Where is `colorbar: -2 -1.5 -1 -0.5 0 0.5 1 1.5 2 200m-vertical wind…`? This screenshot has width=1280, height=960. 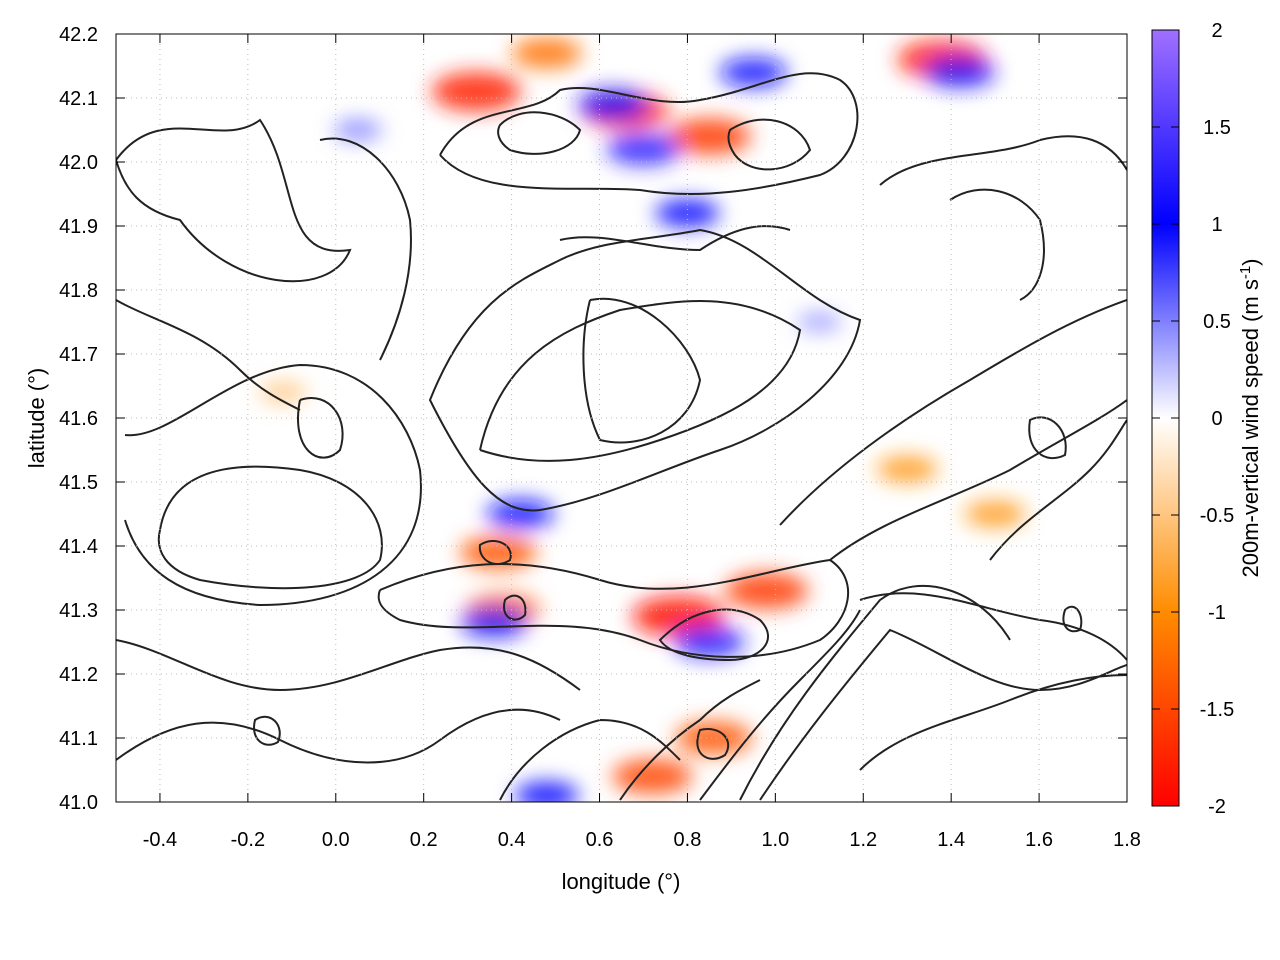
colorbar: -2 -1.5 -1 -0.5 0 0.5 1 1.5 2 200m-vertical wind… is located at coordinates (1207, 419).